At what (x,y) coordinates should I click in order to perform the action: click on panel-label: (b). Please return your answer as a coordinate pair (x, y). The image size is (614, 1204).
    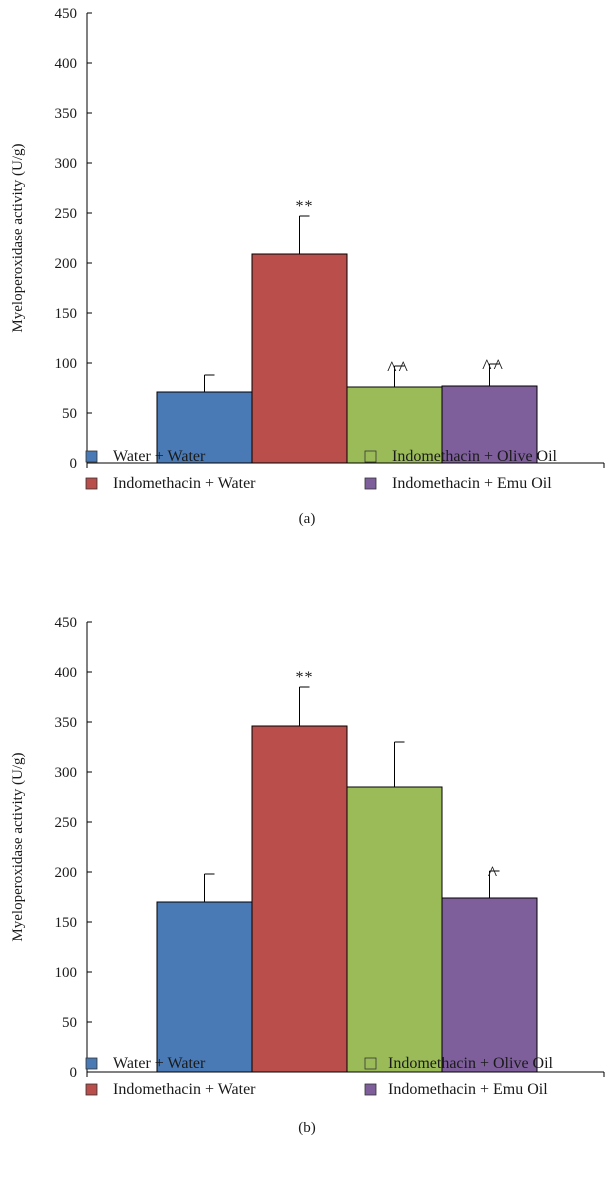
    Looking at the image, I should click on (307, 1128).